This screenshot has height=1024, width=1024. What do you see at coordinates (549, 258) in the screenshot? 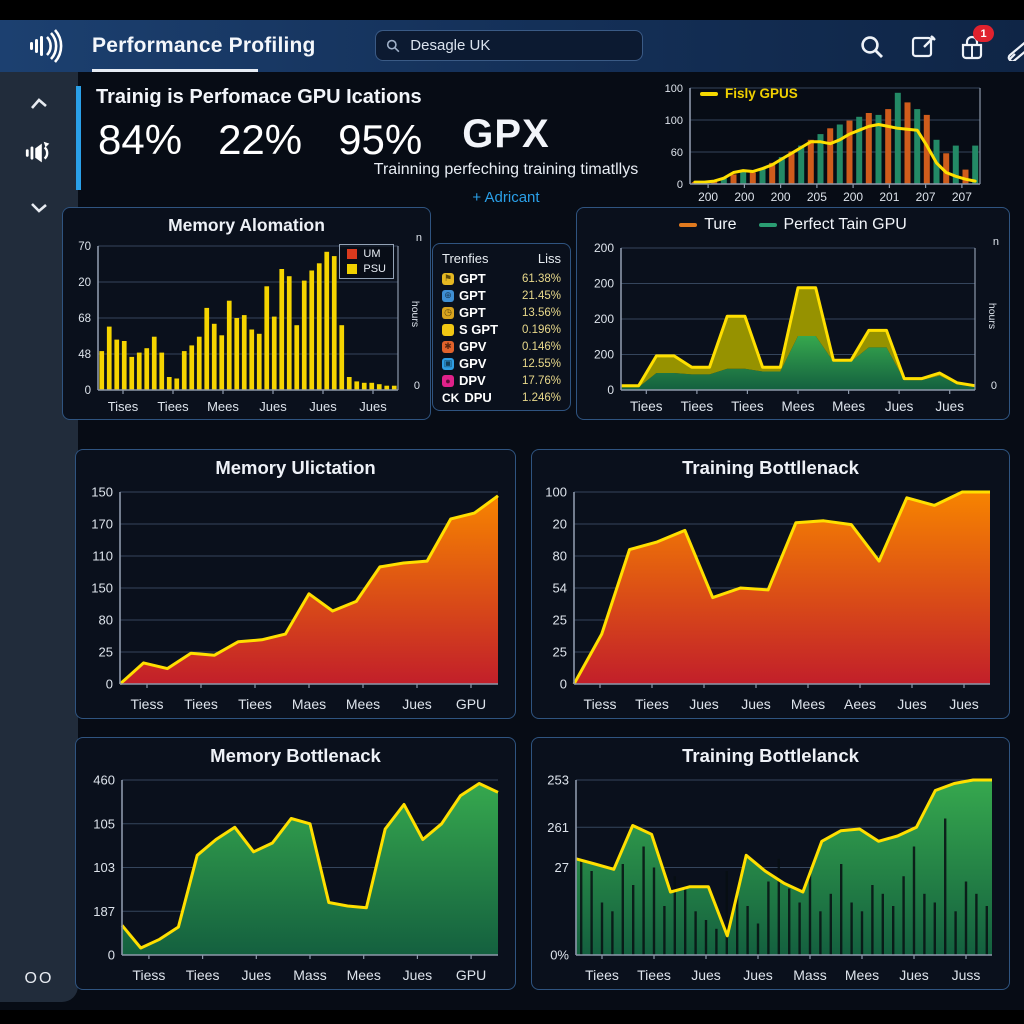
I see `trenfies-col2: Liss` at bounding box center [549, 258].